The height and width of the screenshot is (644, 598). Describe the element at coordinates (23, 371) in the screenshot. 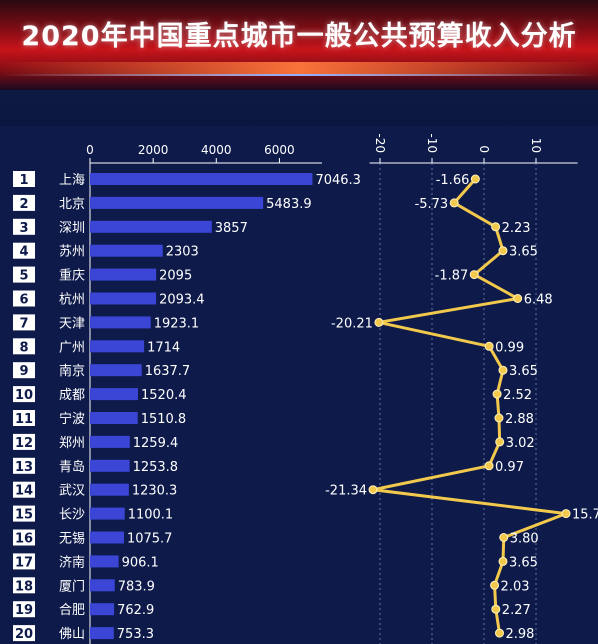

I see `rank-number: 9` at that location.